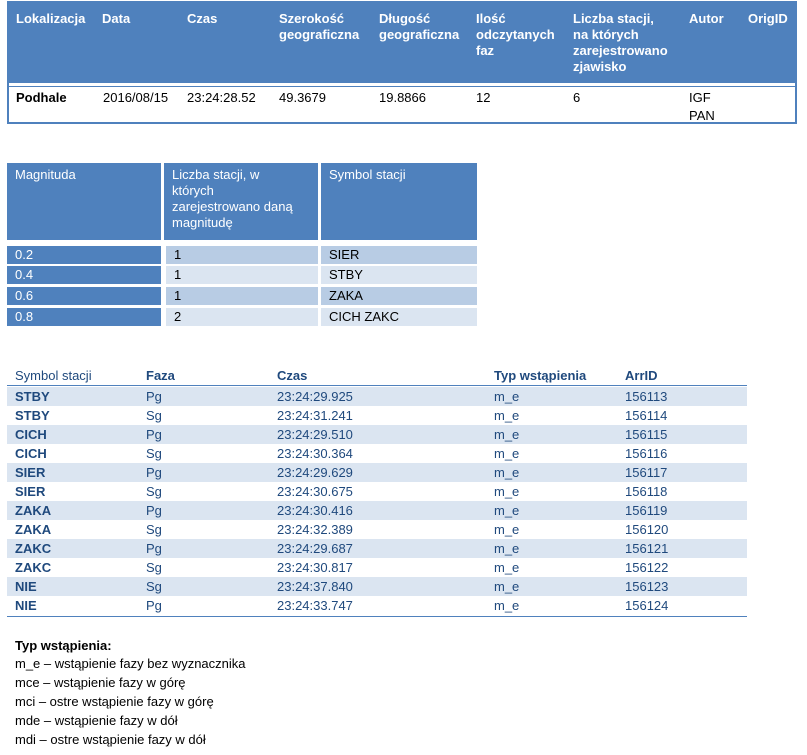 This screenshot has height=755, width=807. What do you see at coordinates (419, 26) in the screenshot?
I see `header-dlugosc: Długość geograficzna` at bounding box center [419, 26].